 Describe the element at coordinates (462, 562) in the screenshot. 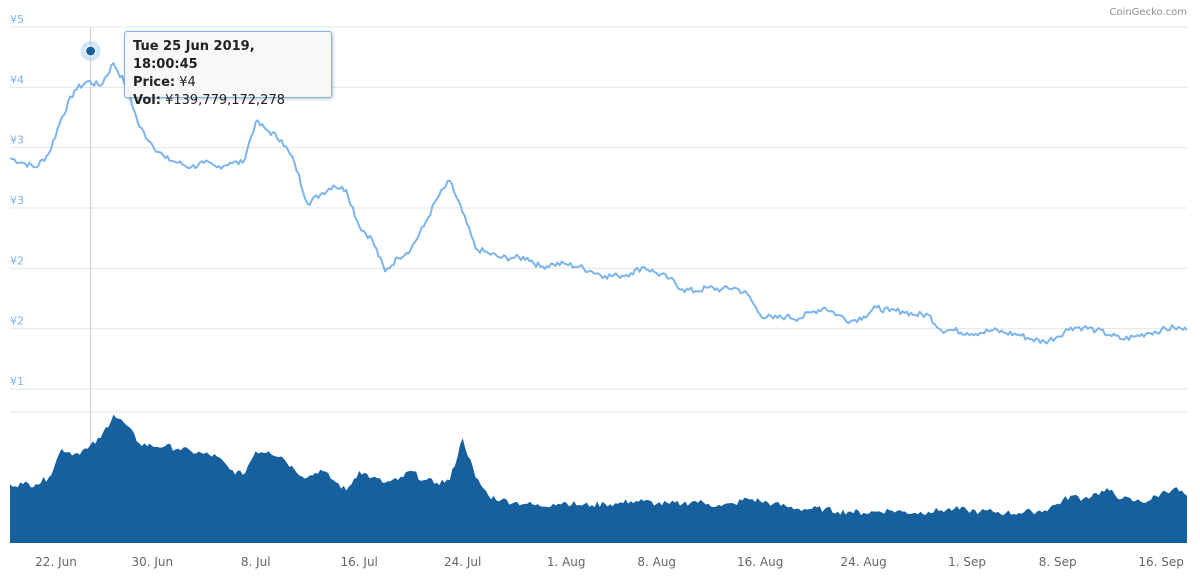

I see `x-tick-label: 24. Jul` at that location.